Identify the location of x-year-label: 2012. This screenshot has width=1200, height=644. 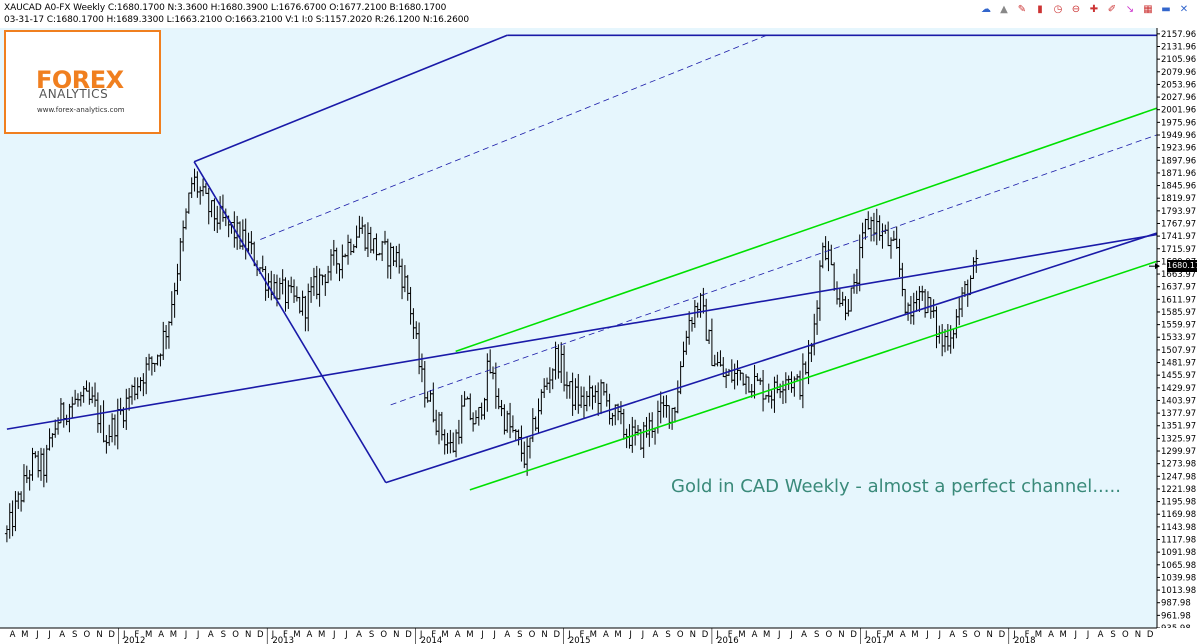
(135, 640).